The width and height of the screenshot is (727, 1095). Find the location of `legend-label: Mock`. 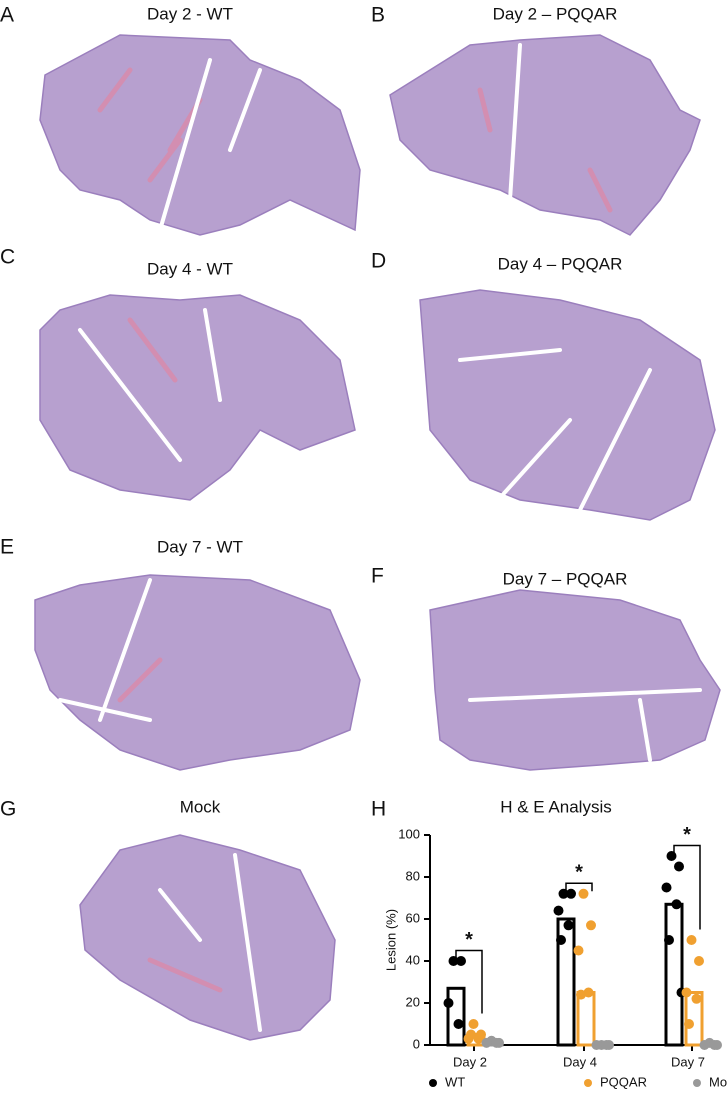

legend-label: Mock is located at coordinates (718, 1081).